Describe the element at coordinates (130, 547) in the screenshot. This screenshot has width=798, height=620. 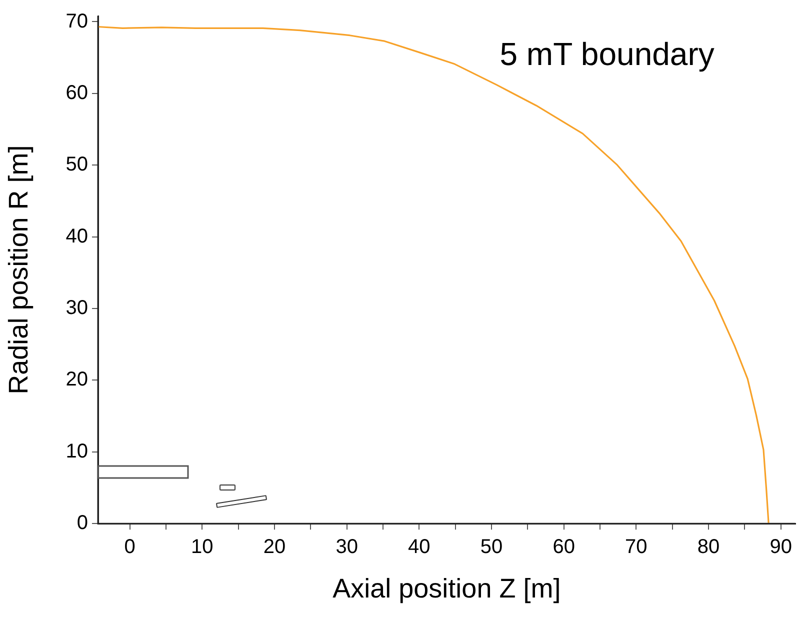
I see `x-tick-label: 0` at that location.